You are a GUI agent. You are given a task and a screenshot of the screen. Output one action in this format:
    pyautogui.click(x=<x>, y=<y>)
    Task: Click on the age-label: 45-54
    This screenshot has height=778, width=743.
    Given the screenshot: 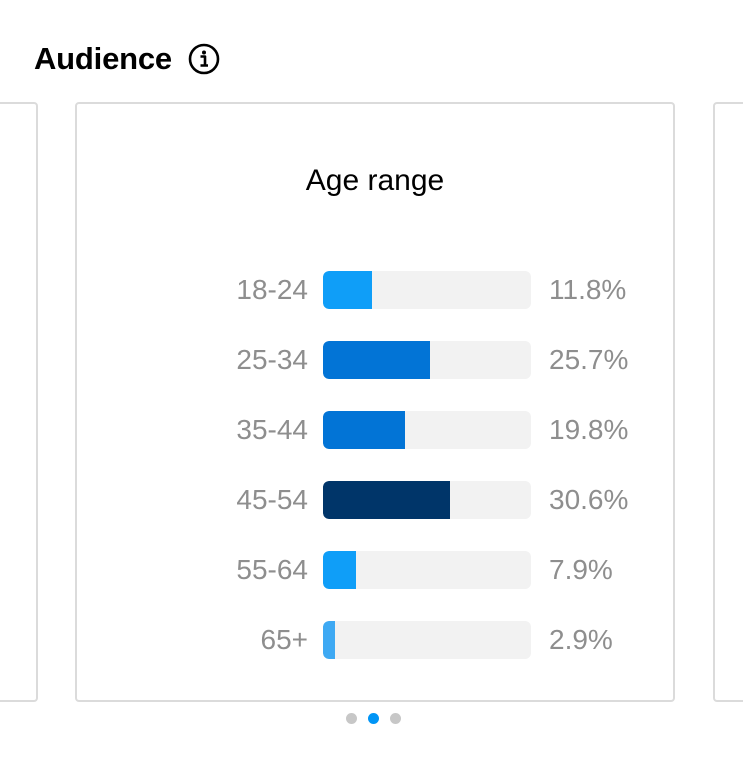 What is the action you would take?
    pyautogui.click(x=272, y=499)
    